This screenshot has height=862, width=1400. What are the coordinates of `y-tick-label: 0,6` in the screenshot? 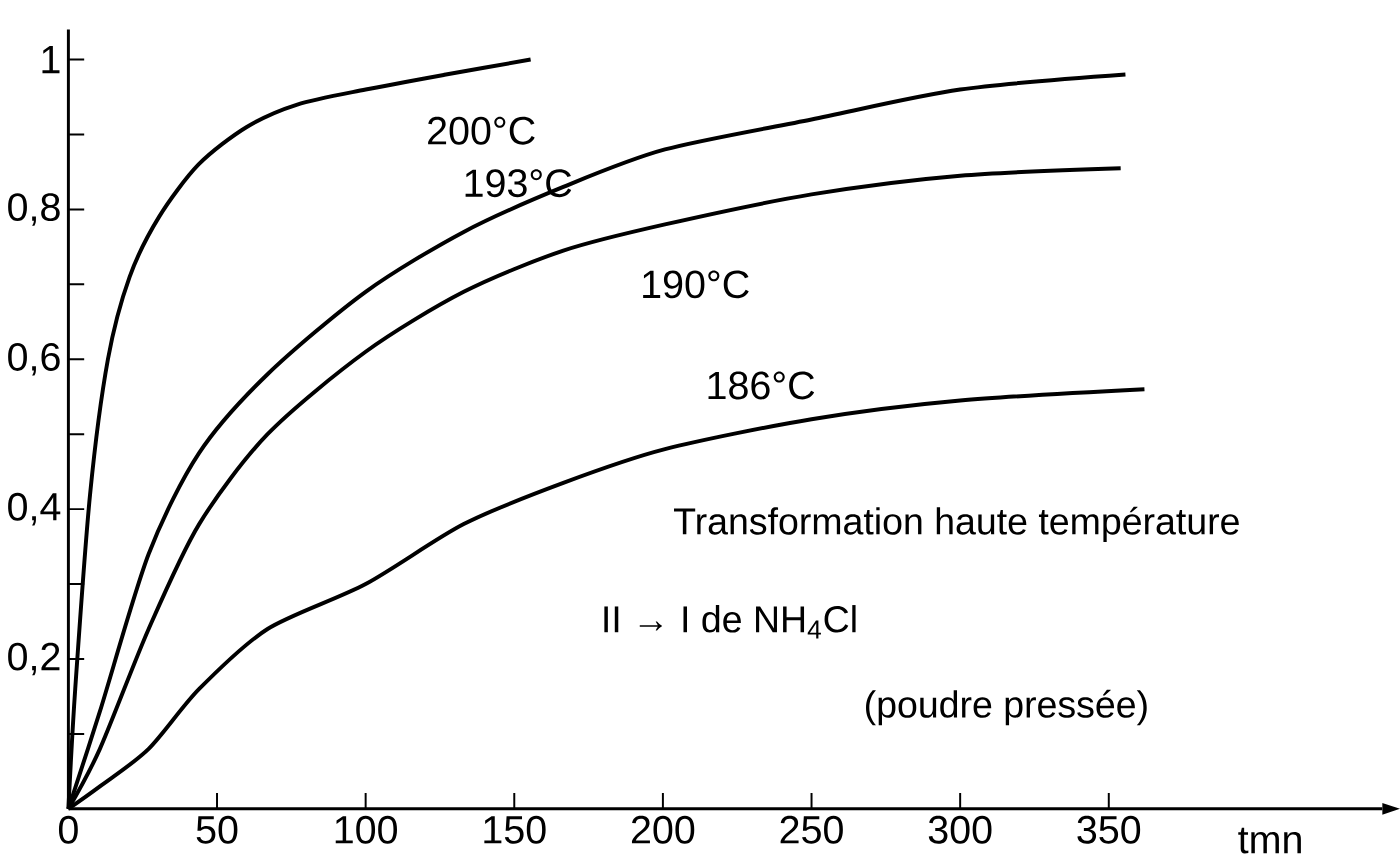 It's located at (34, 359).